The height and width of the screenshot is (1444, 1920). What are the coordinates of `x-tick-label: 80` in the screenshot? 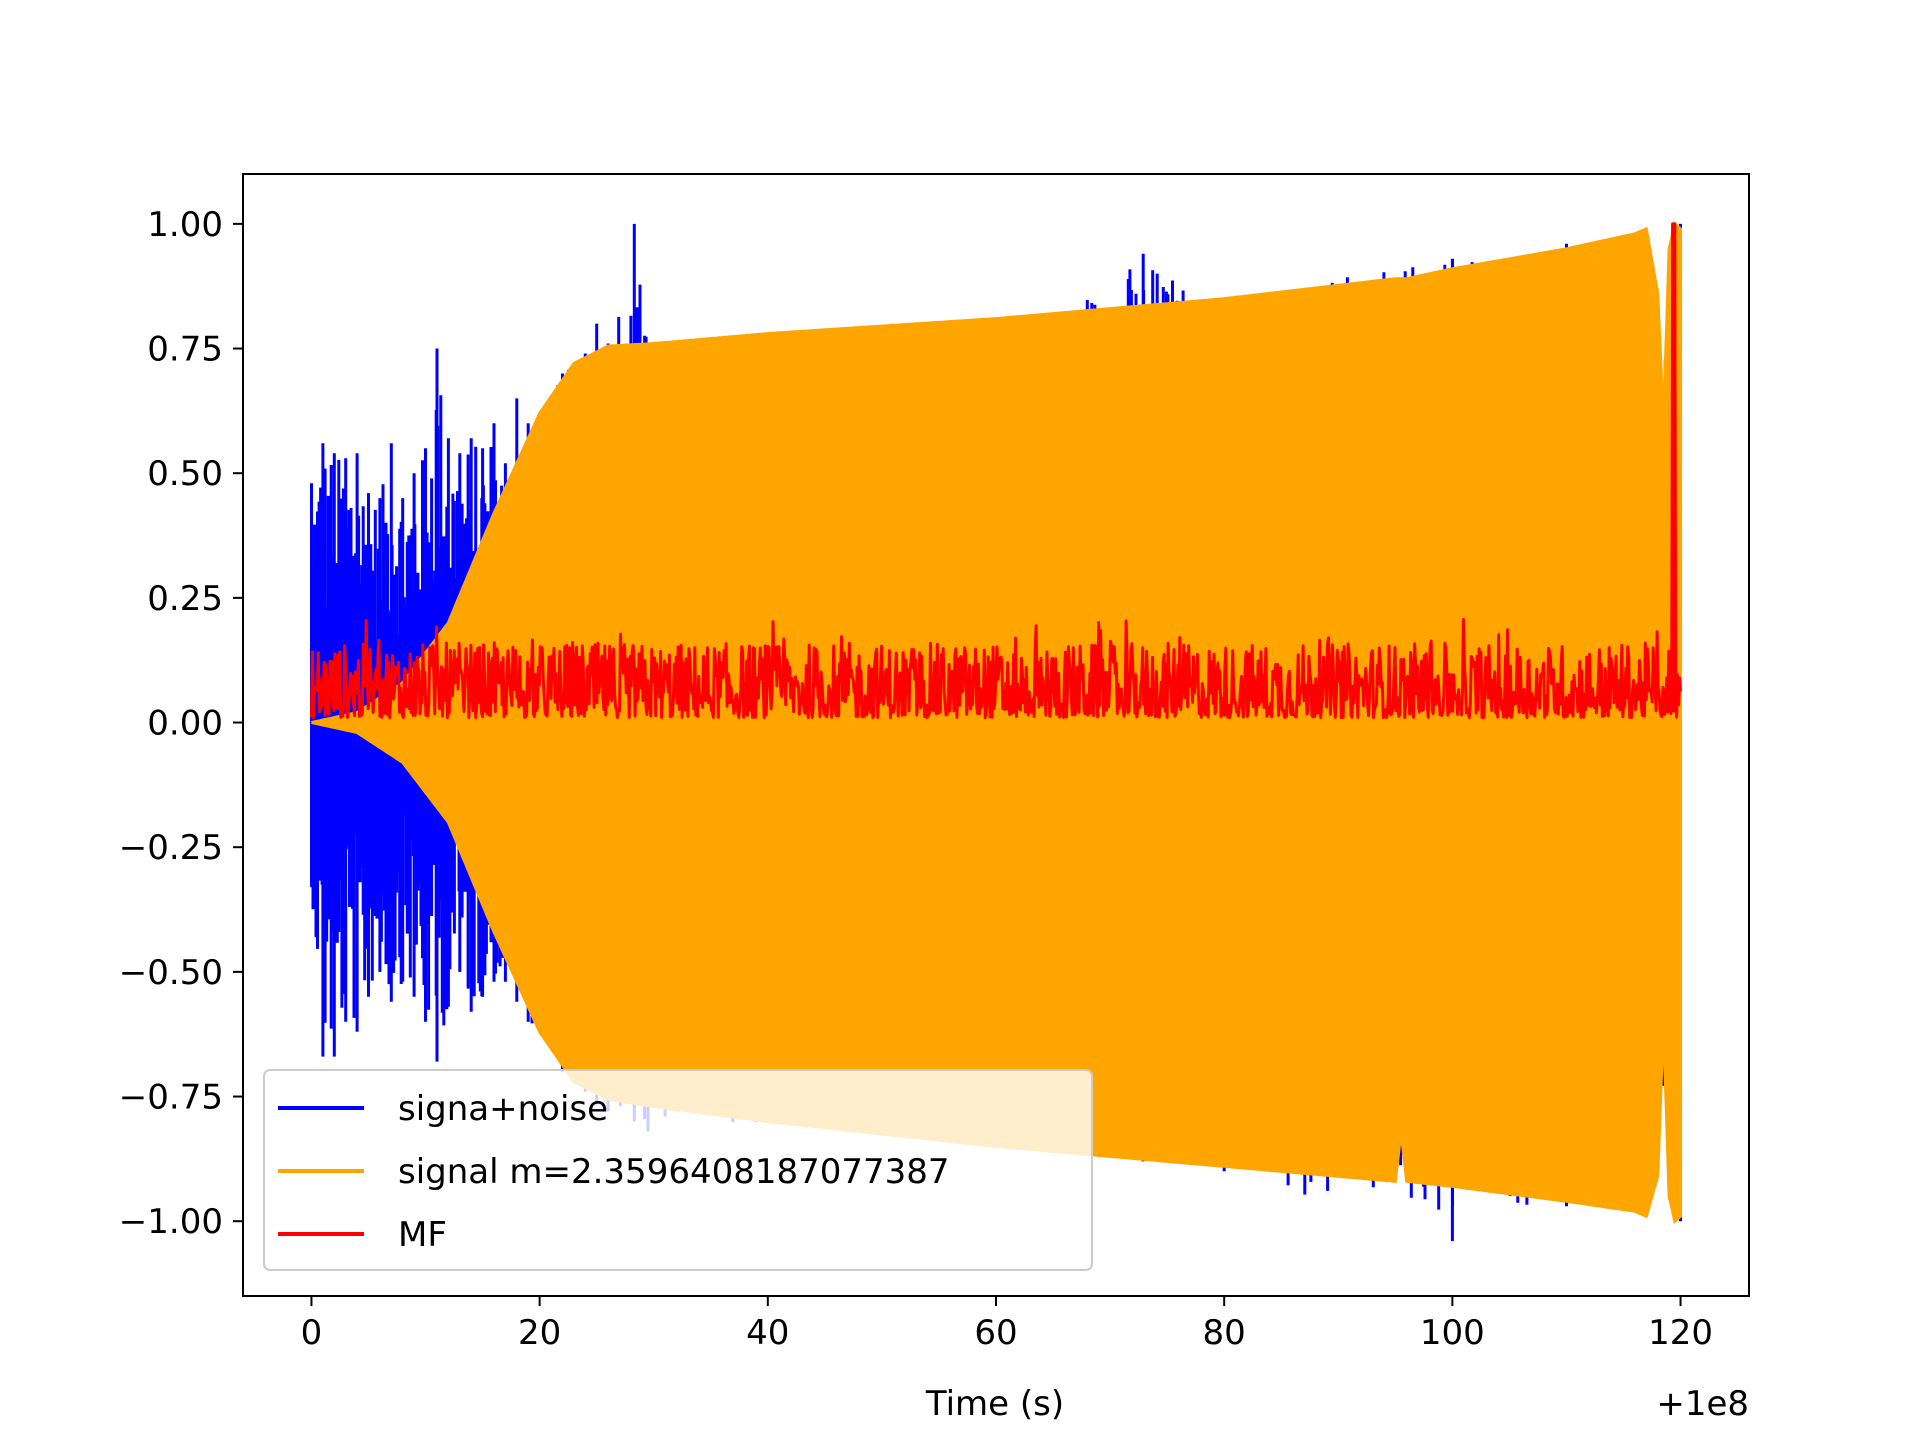 It's located at (1224, 1333).